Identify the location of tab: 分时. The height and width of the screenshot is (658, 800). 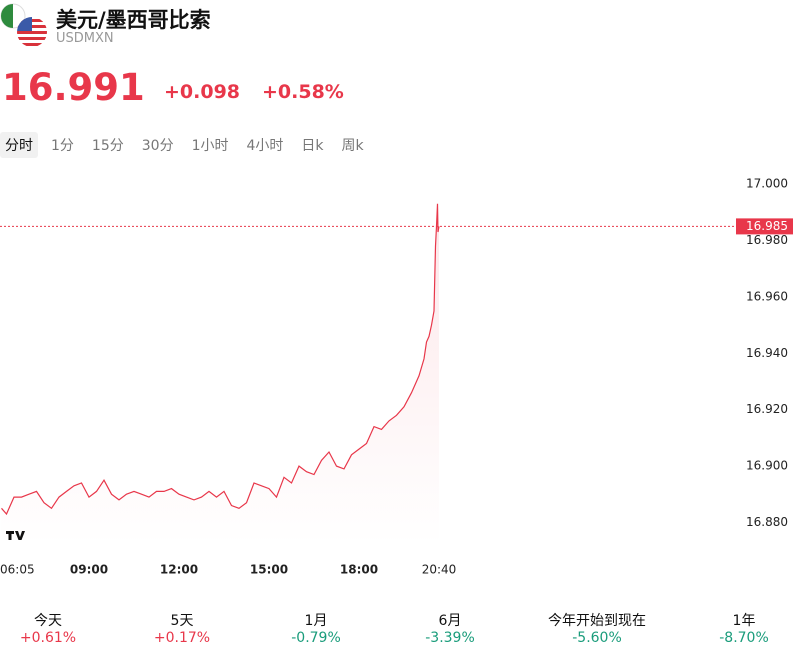
(19, 145).